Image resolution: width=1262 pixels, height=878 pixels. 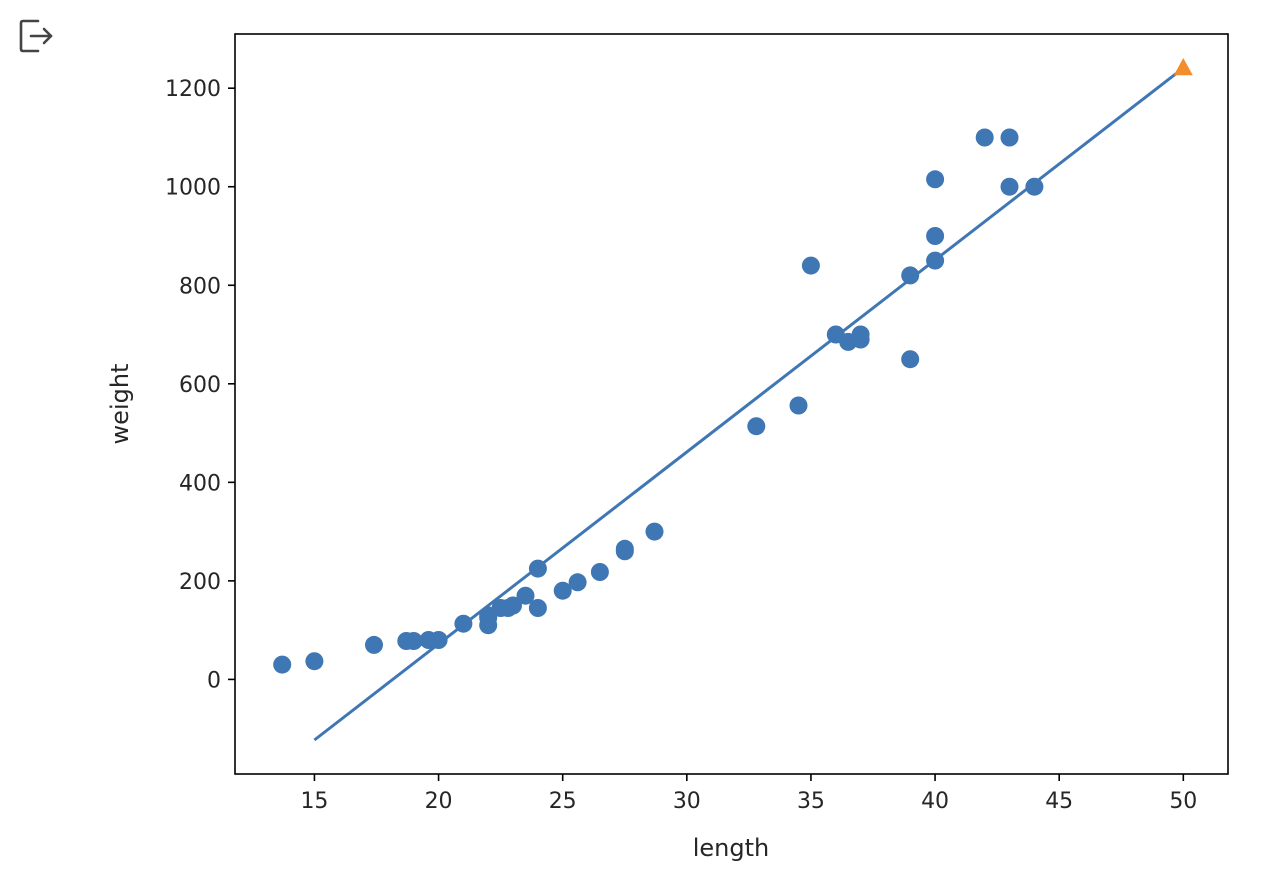 What do you see at coordinates (439, 801) in the screenshot?
I see `x-tick-label: 20` at bounding box center [439, 801].